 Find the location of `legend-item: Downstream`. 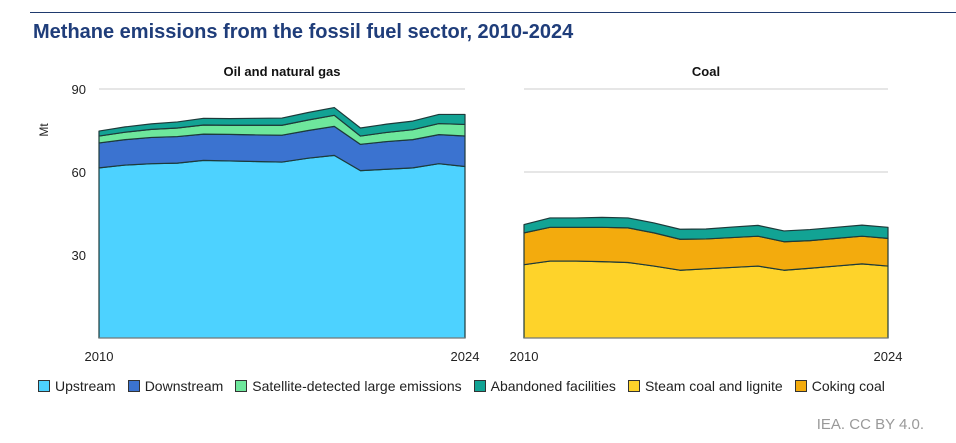

legend-item: Downstream is located at coordinates (175, 386).